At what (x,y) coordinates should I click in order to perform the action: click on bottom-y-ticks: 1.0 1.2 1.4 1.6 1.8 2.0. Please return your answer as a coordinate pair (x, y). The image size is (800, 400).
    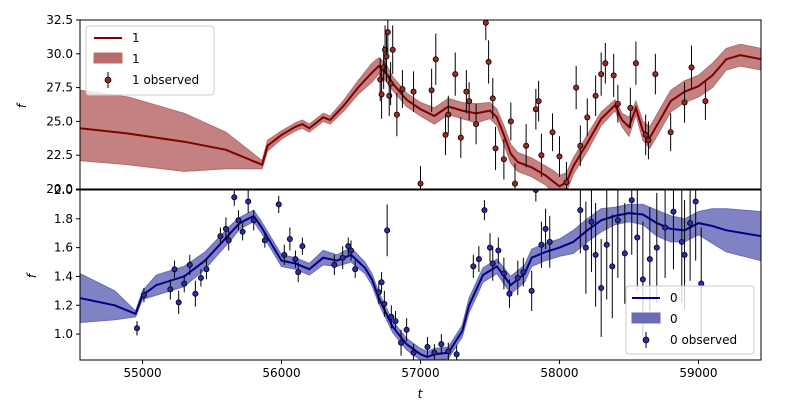
    Looking at the image, I should click on (67, 262).